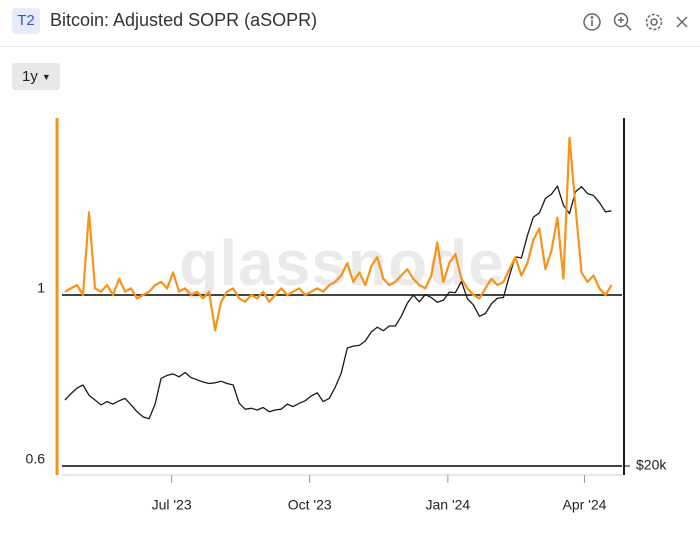 The image size is (700, 537). Describe the element at coordinates (342, 263) in the screenshot. I see `watermark: glassnode` at that location.